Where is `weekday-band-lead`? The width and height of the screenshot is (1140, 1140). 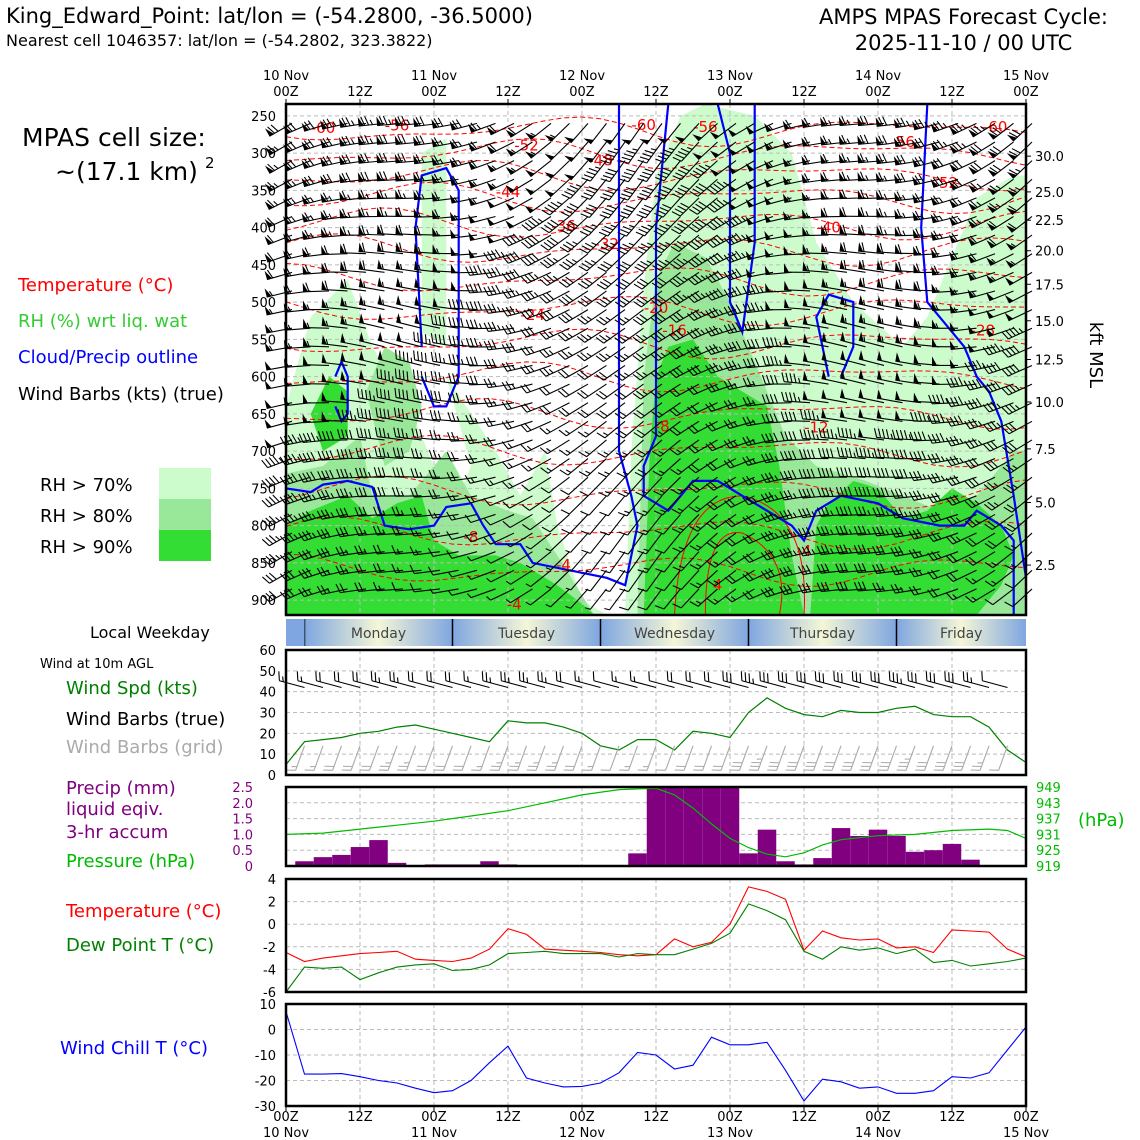
weekday-band-lead is located at coordinates (295, 632).